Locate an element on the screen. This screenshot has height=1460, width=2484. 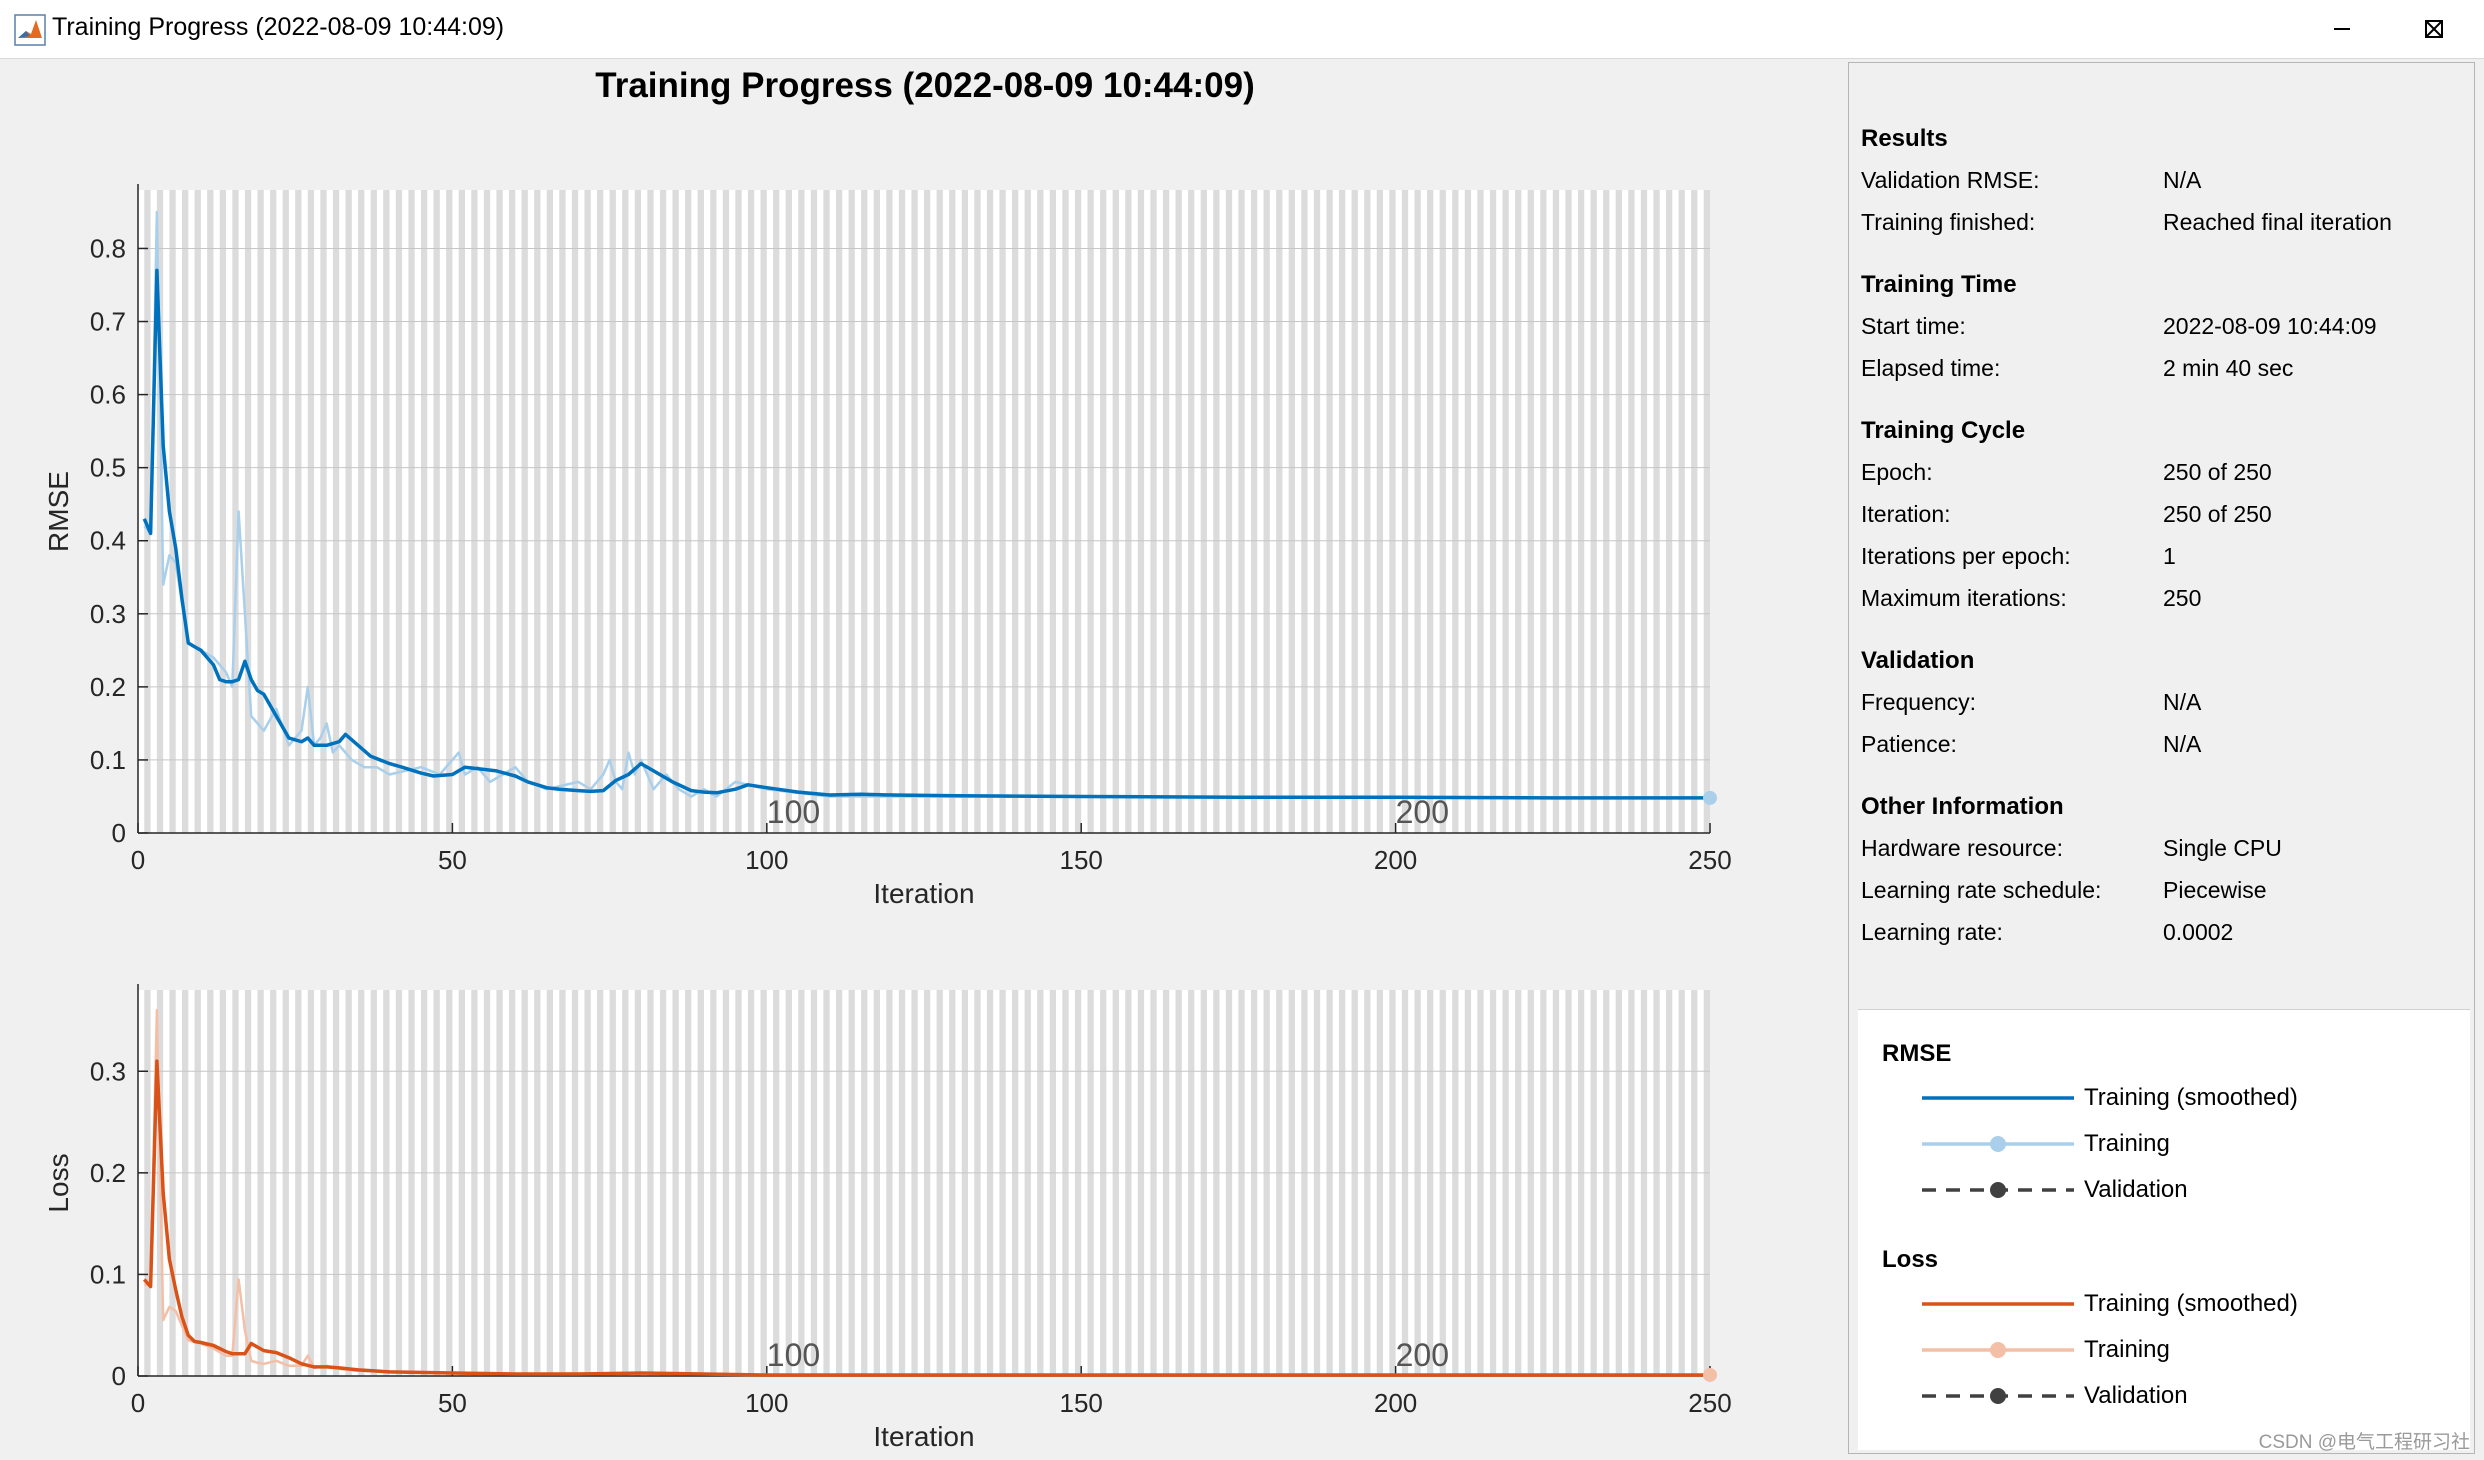
maximize-button is located at coordinates (2434, 29).